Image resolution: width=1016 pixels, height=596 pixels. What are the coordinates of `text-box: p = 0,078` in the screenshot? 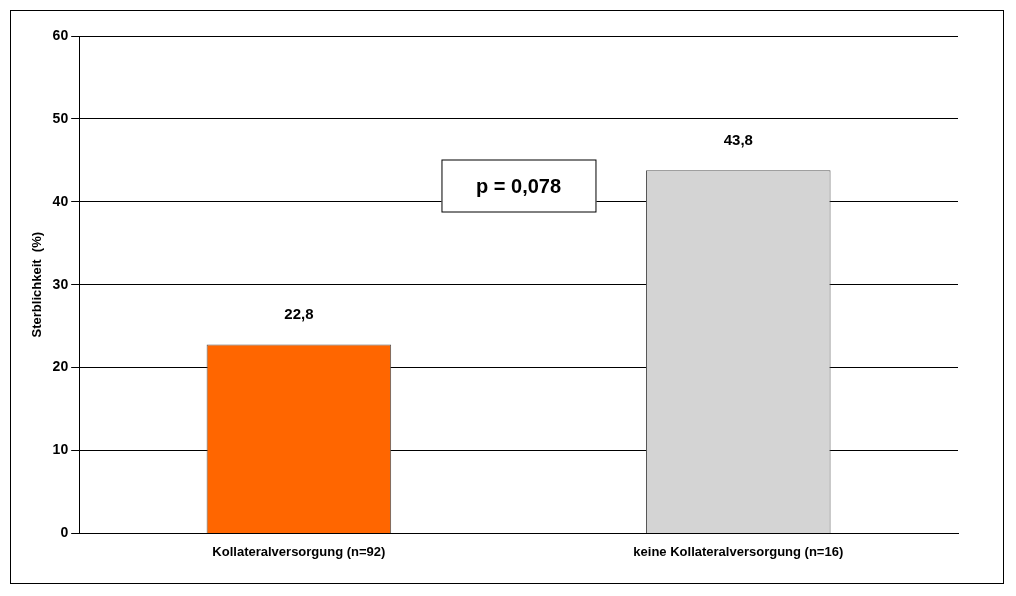 It's located at (519, 186).